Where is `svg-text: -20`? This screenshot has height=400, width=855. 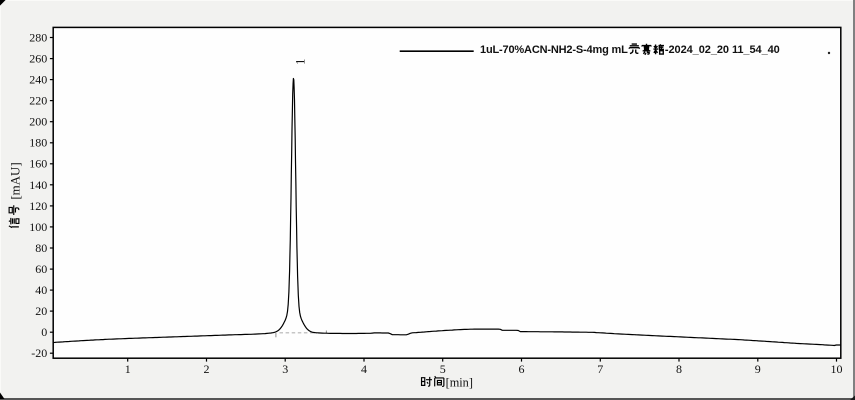
svg-text: -20 is located at coordinates (39, 353).